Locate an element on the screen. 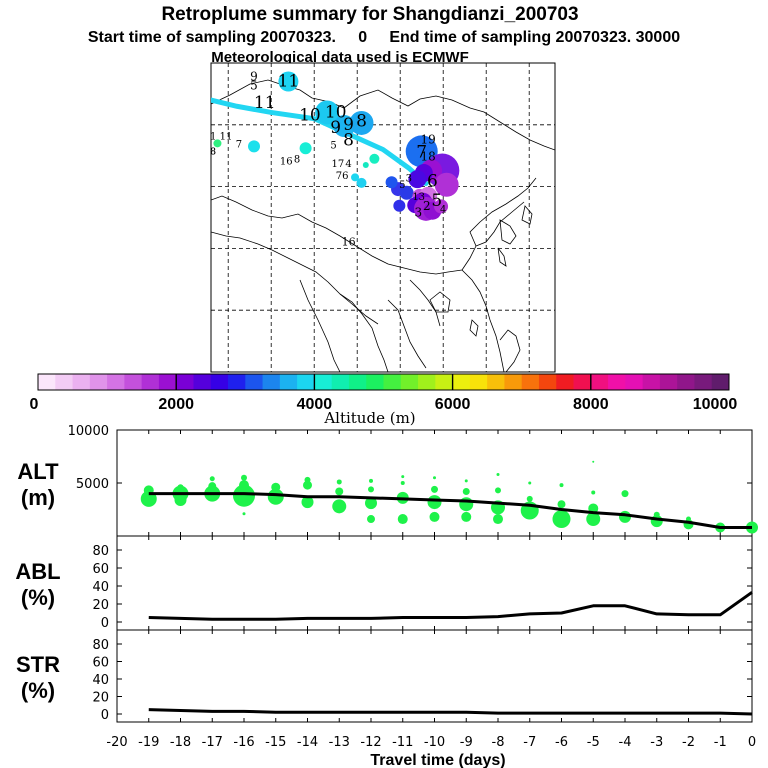 The image size is (768, 768). y-tick-label: 10000 is located at coordinates (88, 431).